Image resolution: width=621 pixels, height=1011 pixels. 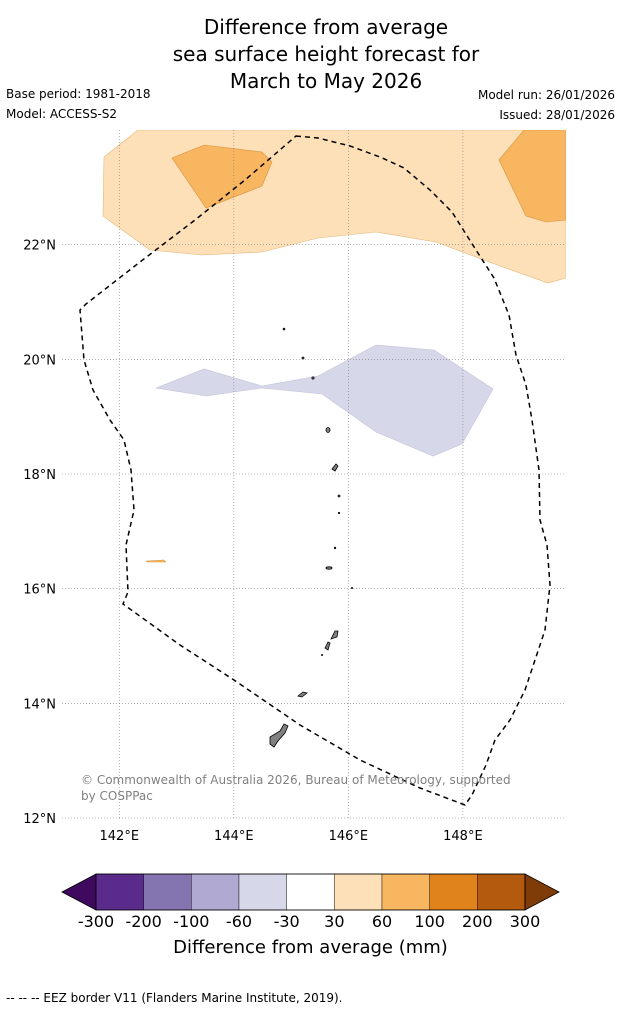 What do you see at coordinates (532, 176) in the screenshot?
I see `anomaly-region-60-100-east` at bounding box center [532, 176].